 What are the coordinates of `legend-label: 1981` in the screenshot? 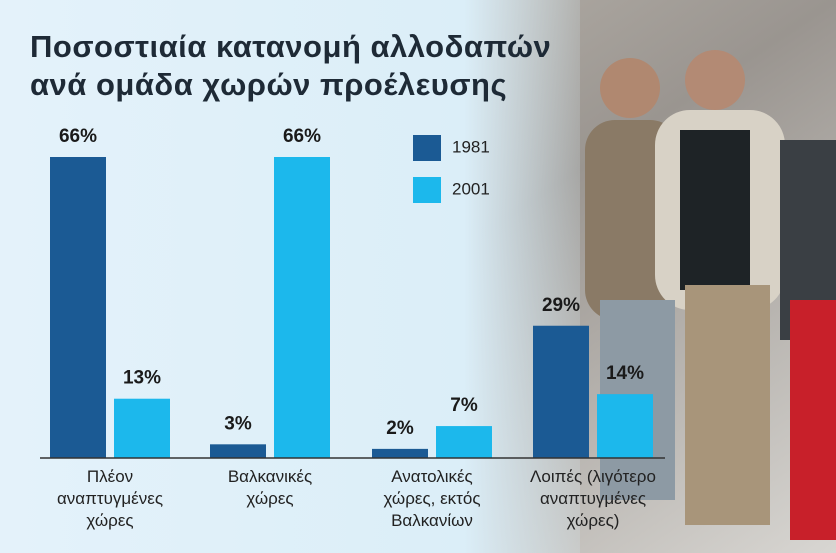 It's located at (471, 146).